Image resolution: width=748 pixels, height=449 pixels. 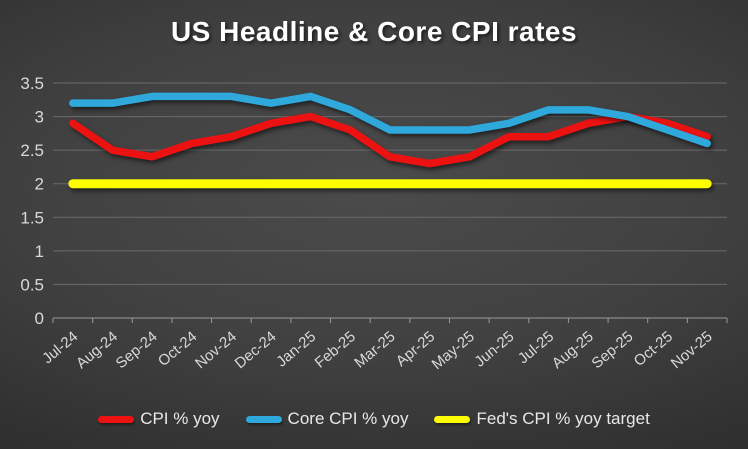 What do you see at coordinates (374, 350) in the screenshot?
I see `x-axis-label: Mar-25` at bounding box center [374, 350].